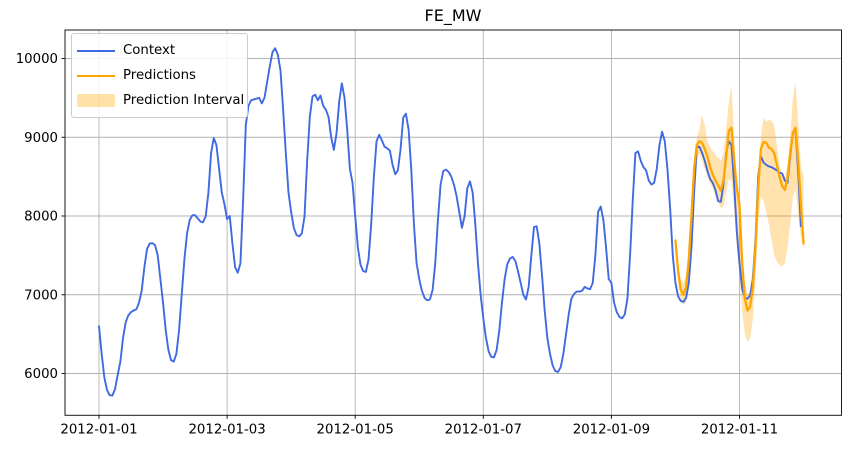 The image size is (848, 450). I want to click on y-tick-label: 10000, so click(37, 59).